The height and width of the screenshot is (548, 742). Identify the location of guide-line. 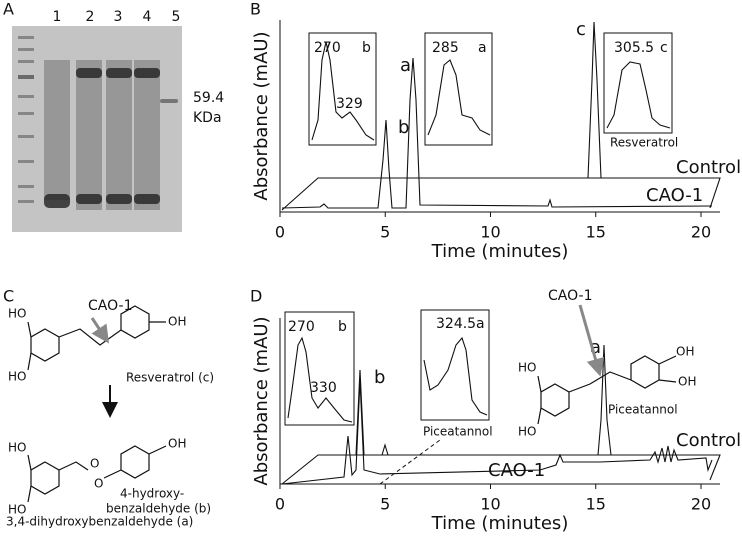
(410, 462).